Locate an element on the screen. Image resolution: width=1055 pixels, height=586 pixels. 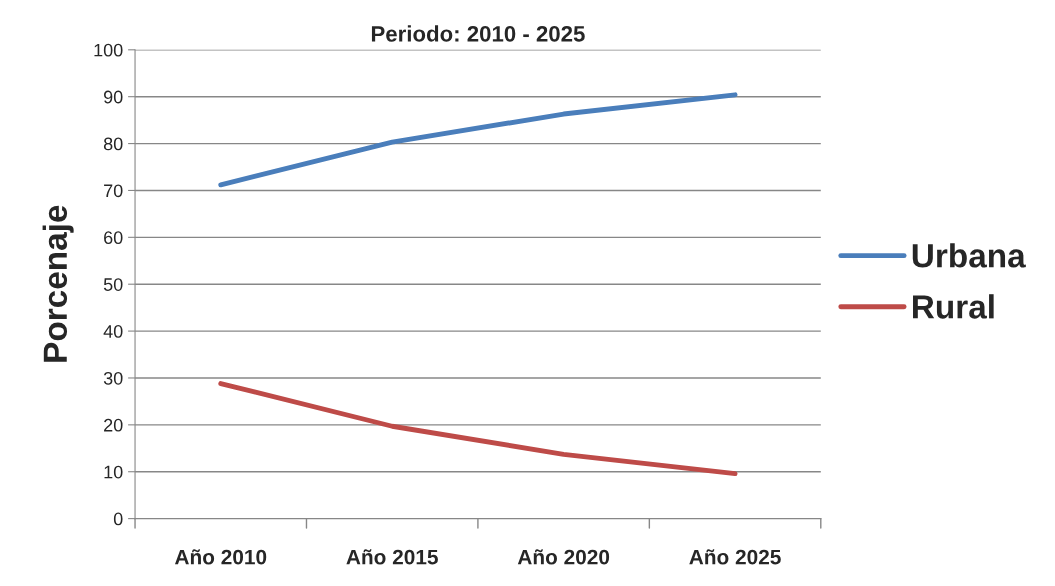
y-tick-label: 0 is located at coordinates (118, 519).